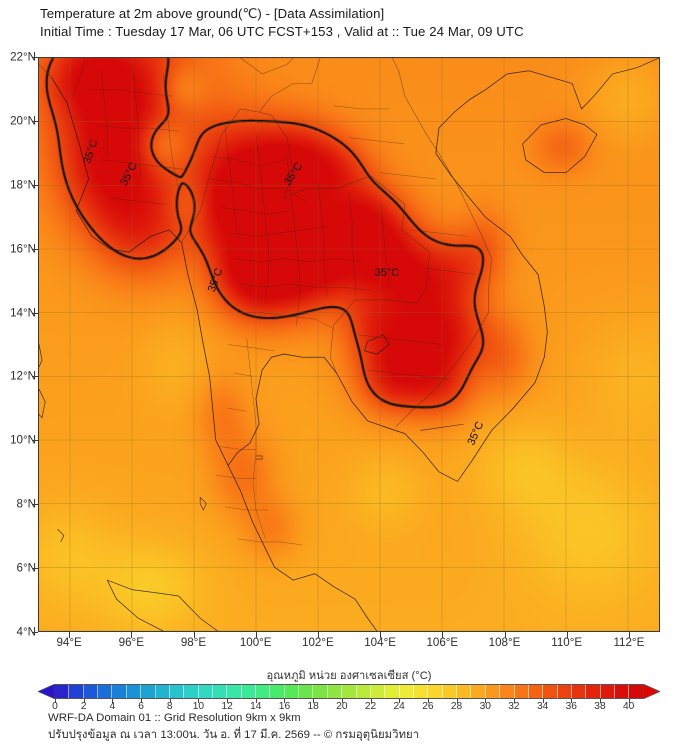  I want to click on colorbar-tick-label: 2, so click(83, 706).